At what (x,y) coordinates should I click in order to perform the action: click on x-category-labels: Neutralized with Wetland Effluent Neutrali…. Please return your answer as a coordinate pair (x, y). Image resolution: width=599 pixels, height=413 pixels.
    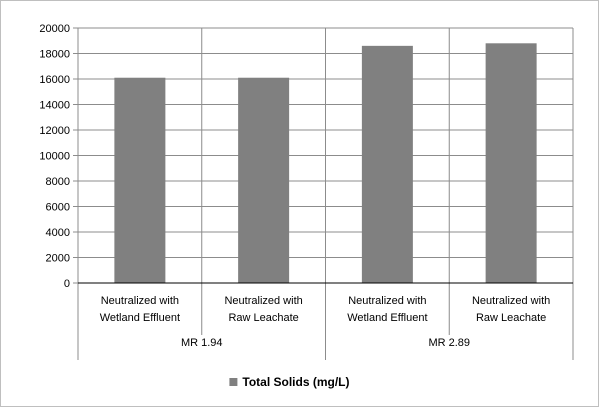
    Looking at the image, I should click on (325, 322).